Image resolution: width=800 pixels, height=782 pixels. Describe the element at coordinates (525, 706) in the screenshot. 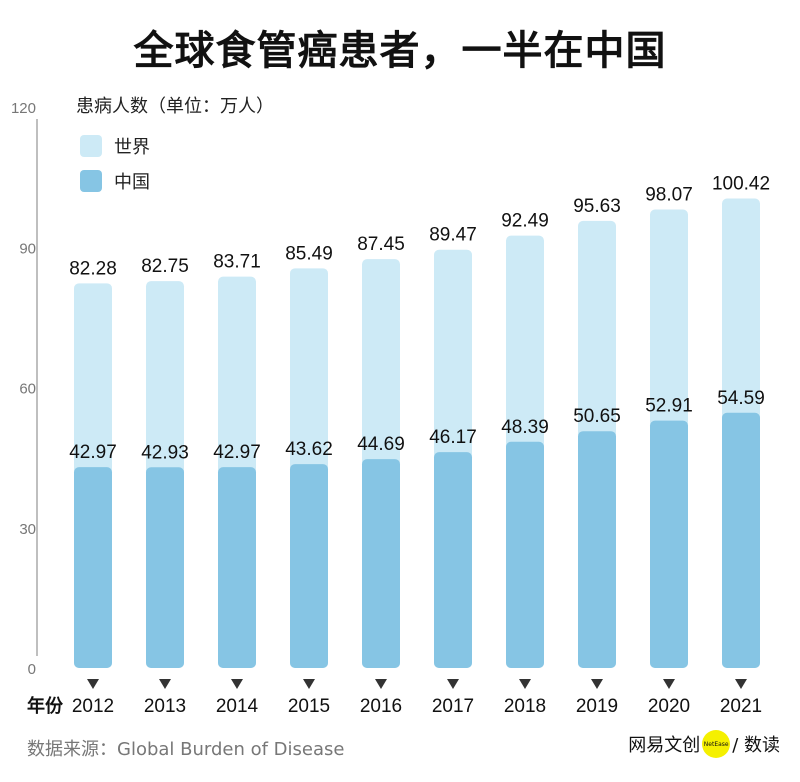

I see `x-tick-label: 2018` at that location.